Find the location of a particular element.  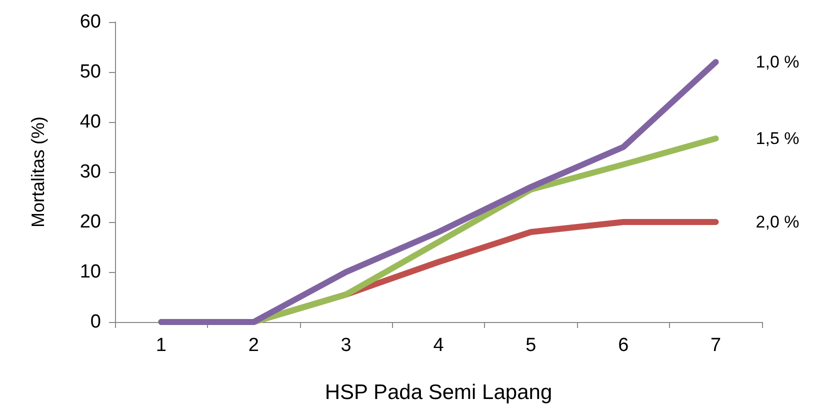

y-tick-label: 60 is located at coordinates (90, 22).